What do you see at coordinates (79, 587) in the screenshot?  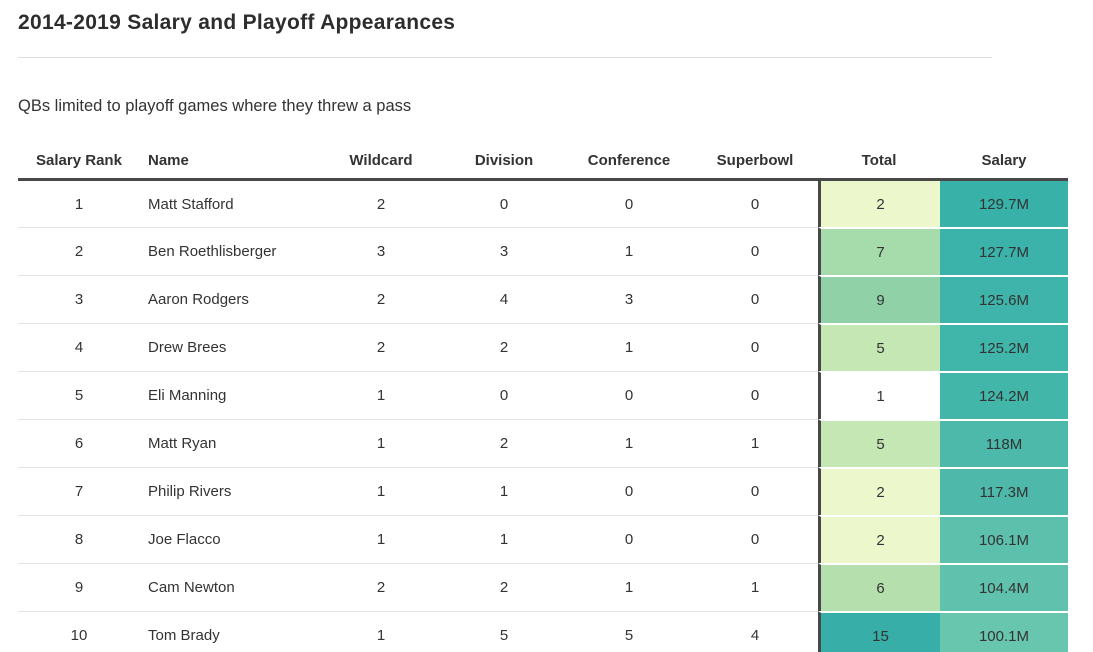 I see `salary-rank-cell: 9` at bounding box center [79, 587].